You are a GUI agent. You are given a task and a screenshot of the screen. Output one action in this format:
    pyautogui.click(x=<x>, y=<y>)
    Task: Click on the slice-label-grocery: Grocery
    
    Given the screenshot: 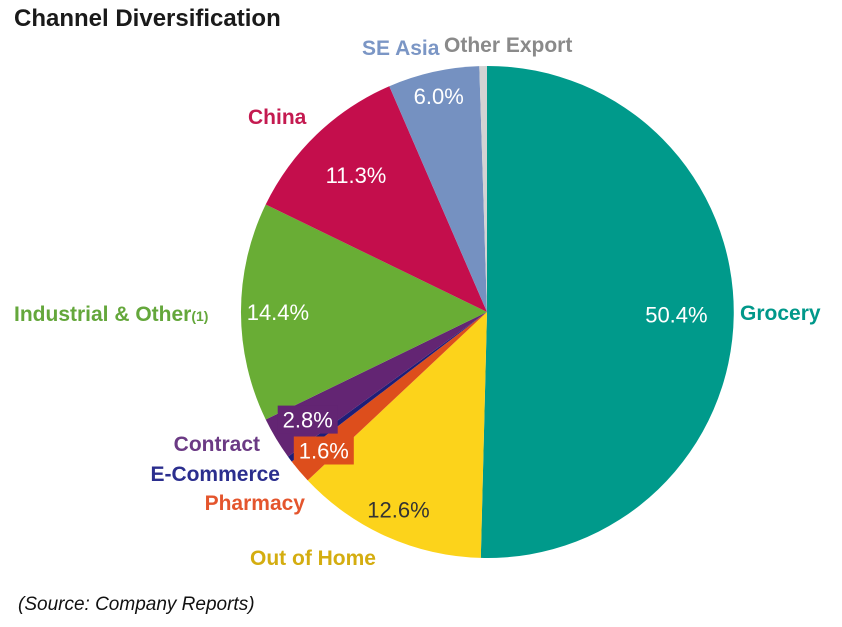 What is the action you would take?
    pyautogui.click(x=780, y=313)
    